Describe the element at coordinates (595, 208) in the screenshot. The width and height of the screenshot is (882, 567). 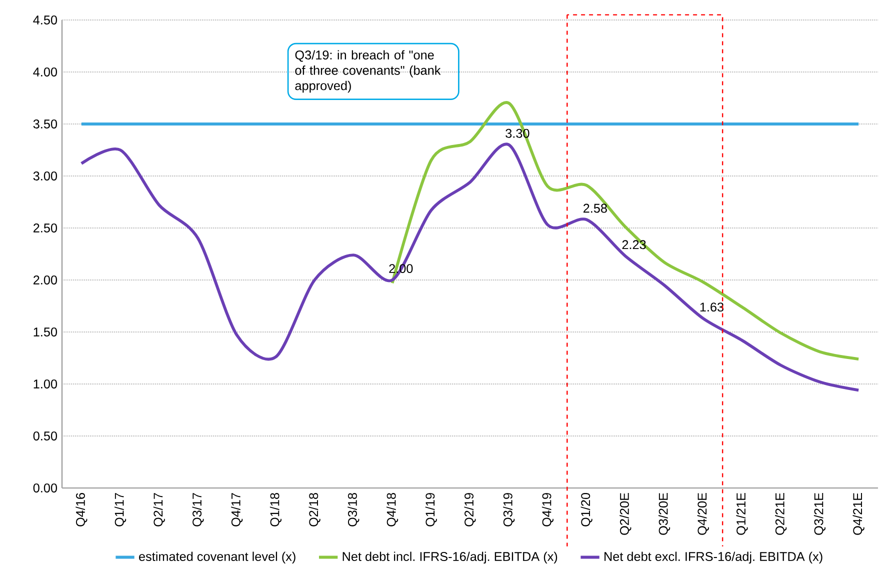
I see `data-label: 2.58` at that location.